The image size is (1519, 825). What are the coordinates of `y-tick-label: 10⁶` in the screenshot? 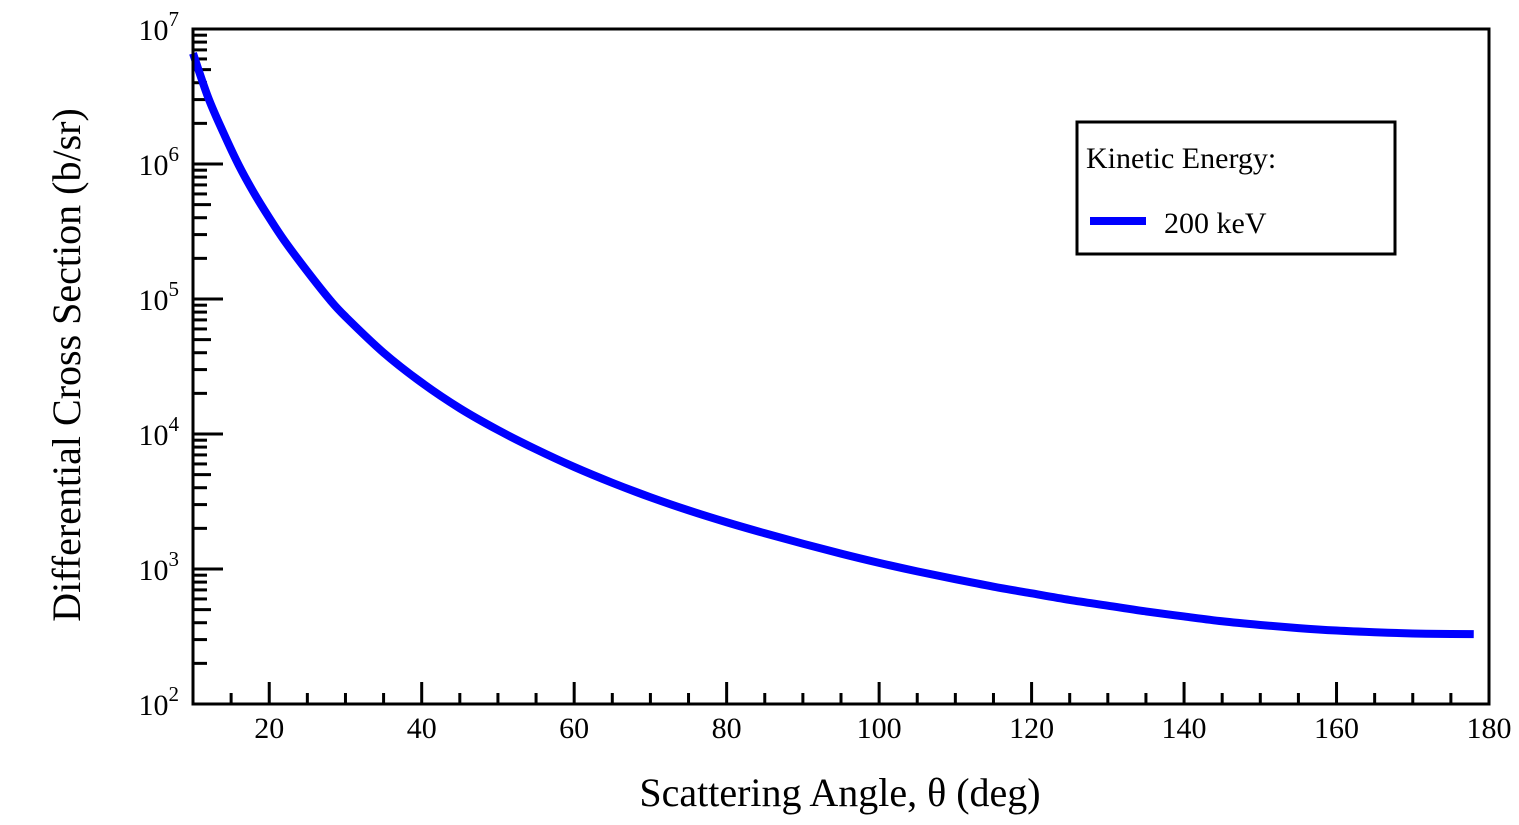 It's located at (159, 162).